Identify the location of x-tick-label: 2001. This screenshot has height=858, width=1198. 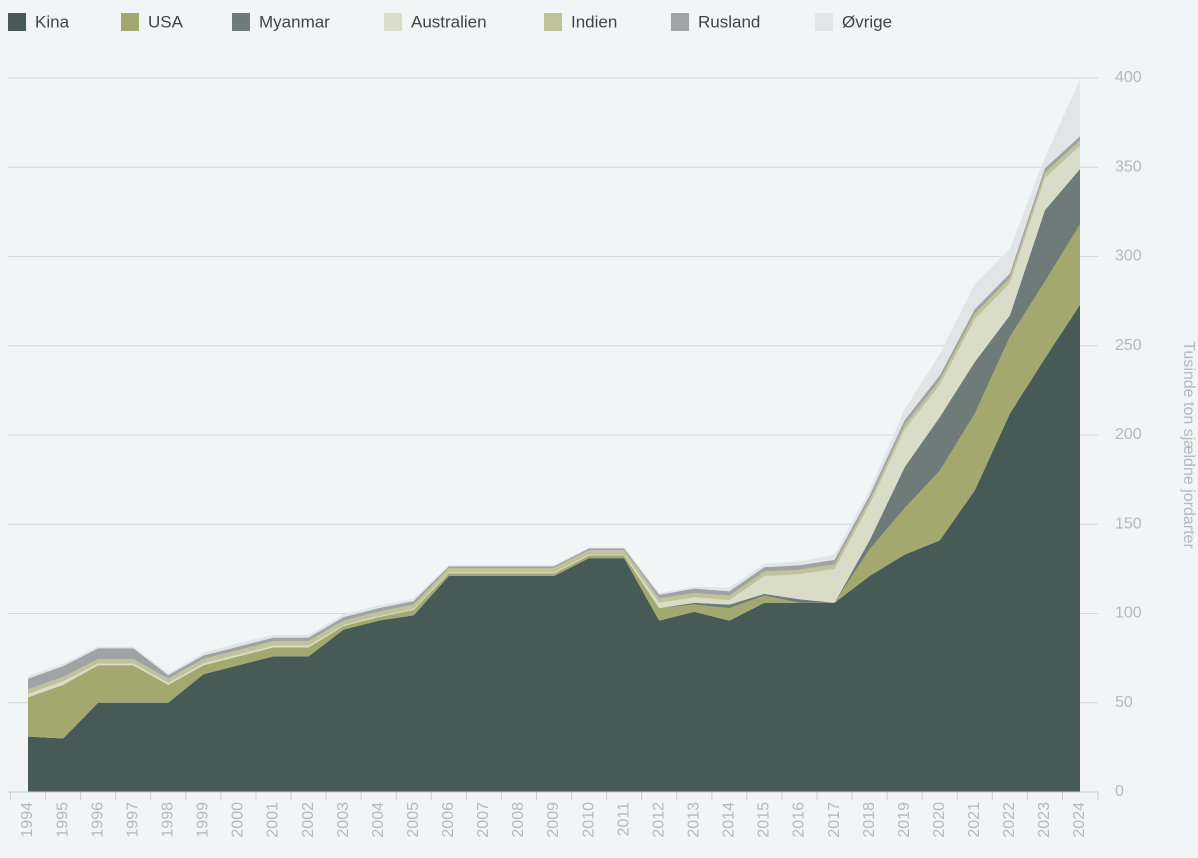
(273, 820).